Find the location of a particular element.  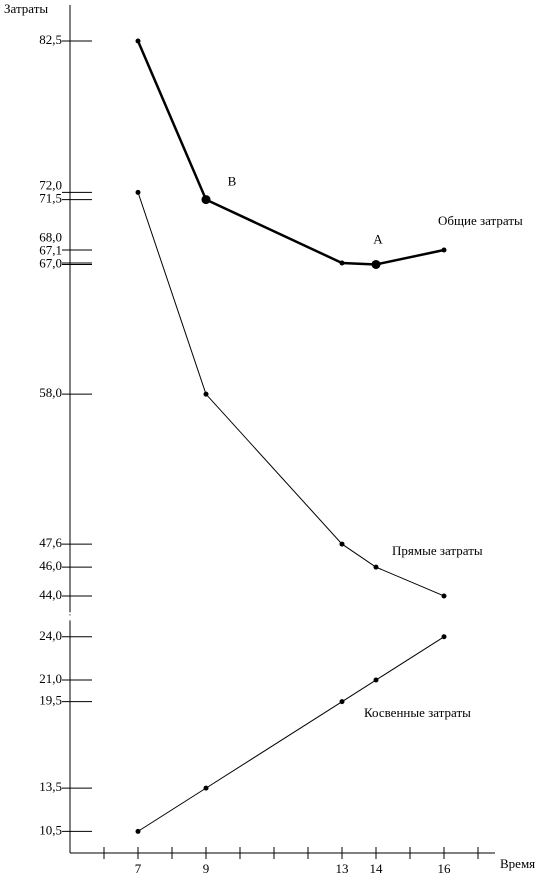

y-tick-label: 13,5 is located at coordinates (50, 786).